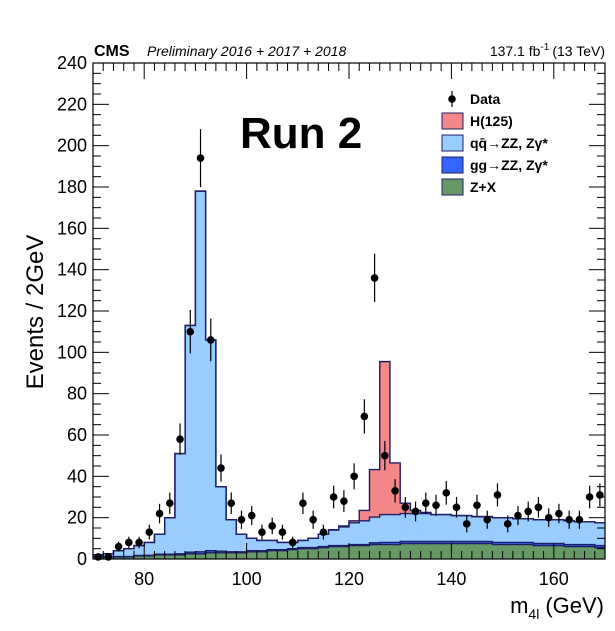 The height and width of the screenshot is (631, 615). I want to click on legend-label: H(125), so click(491, 121).